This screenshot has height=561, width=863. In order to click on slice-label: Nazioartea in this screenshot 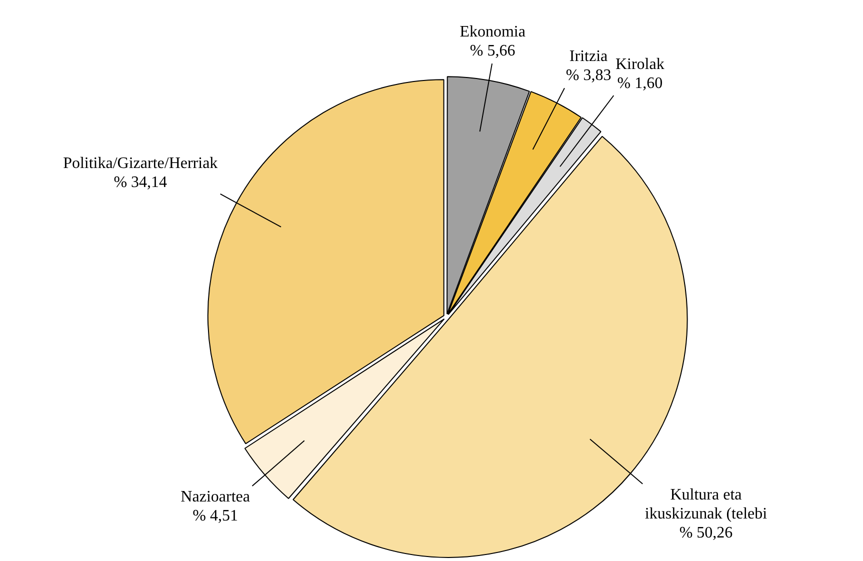, I will do `click(215, 497)`.